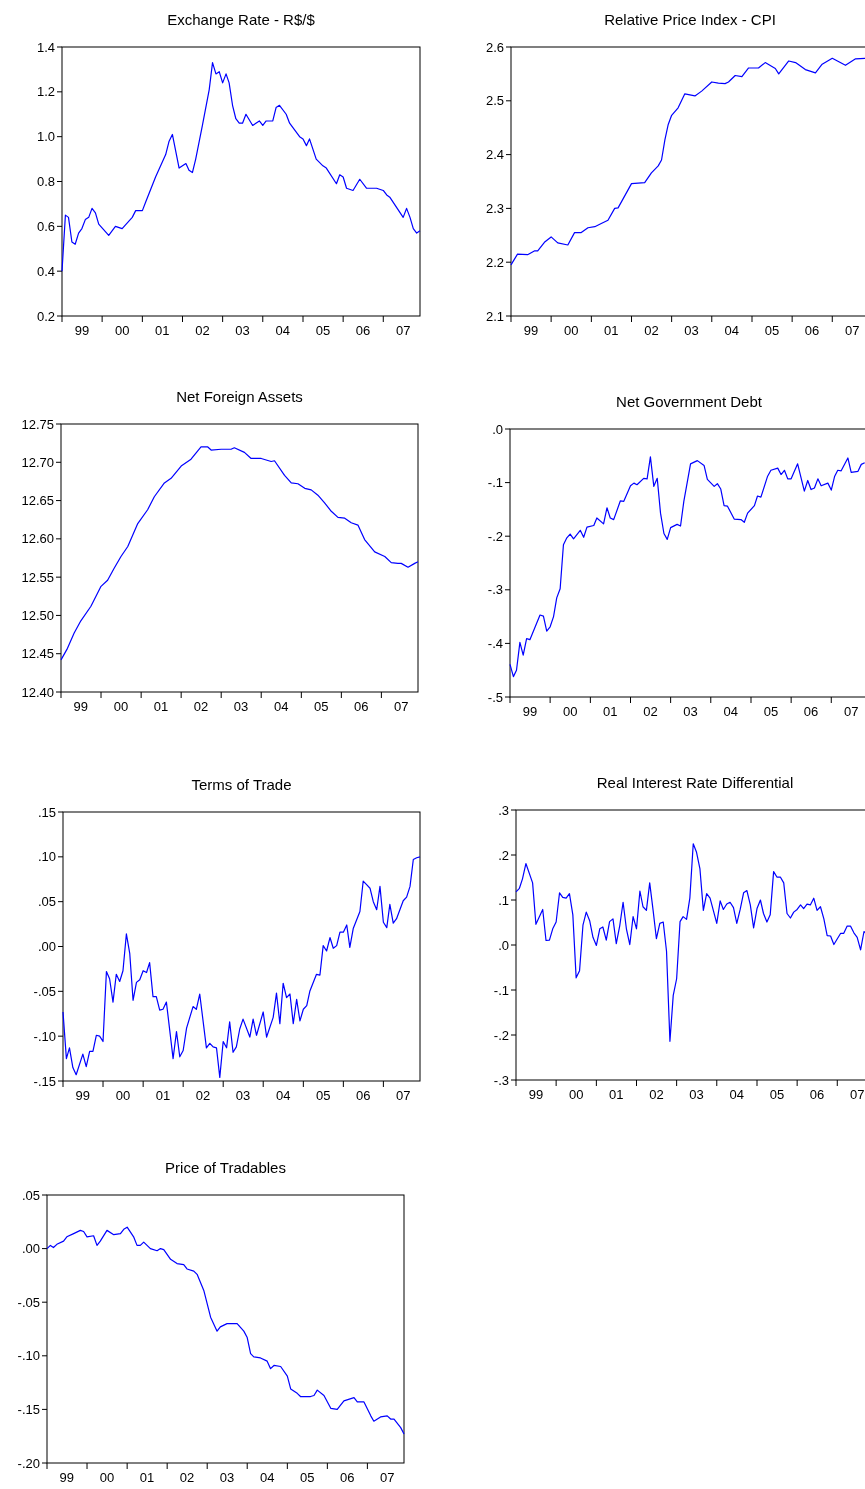 The height and width of the screenshot is (1489, 865). What do you see at coordinates (495, 697) in the screenshot?
I see `y-tick-label: -.5` at bounding box center [495, 697].